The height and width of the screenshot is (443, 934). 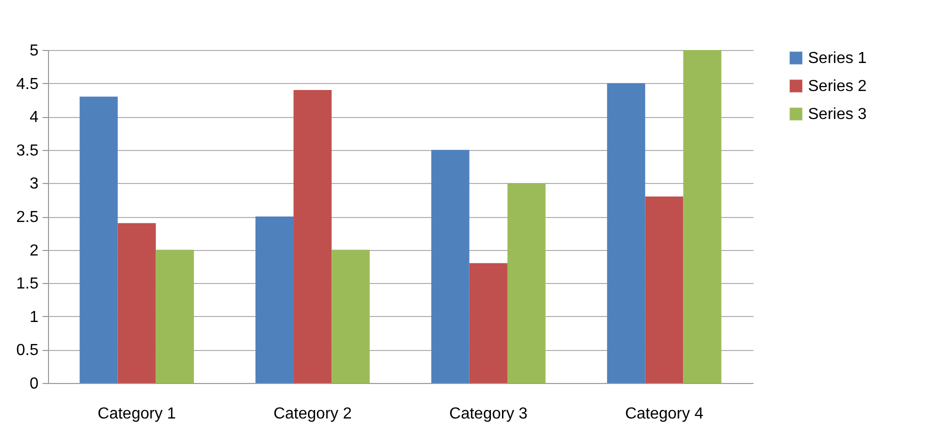 I want to click on y-tick-label: 2.5, so click(x=27, y=217).